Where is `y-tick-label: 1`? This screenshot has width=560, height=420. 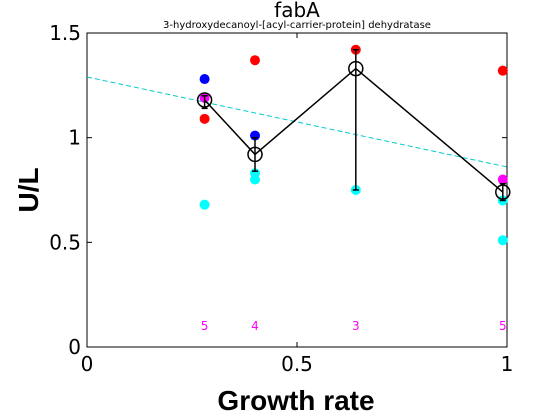
y-tick-label: 1 is located at coordinates (74, 138).